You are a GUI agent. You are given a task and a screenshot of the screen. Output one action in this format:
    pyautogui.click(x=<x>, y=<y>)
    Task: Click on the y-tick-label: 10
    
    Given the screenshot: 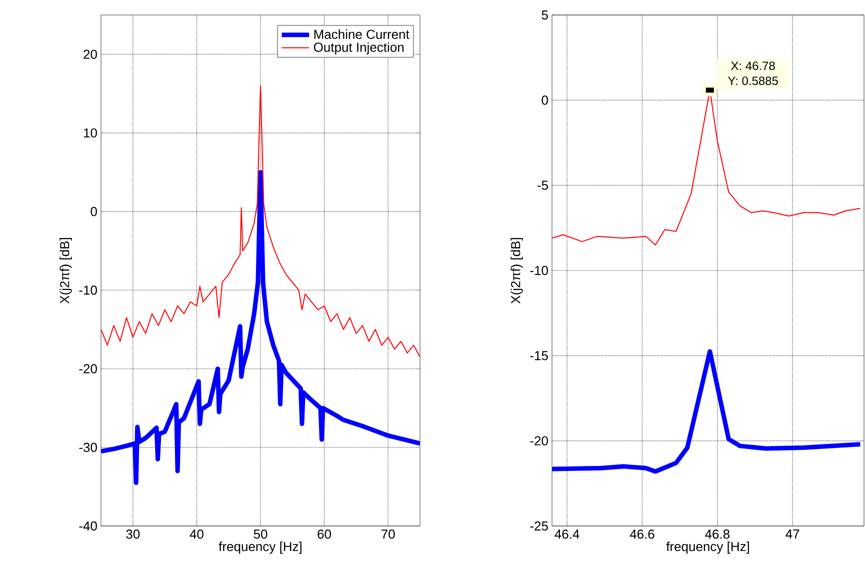 What is the action you would take?
    pyautogui.click(x=90, y=133)
    